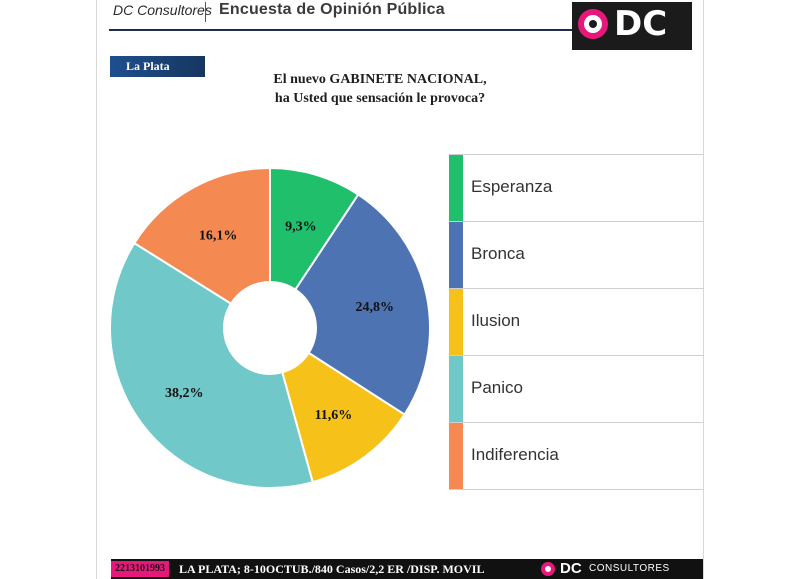 This screenshot has width=800, height=579. Describe the element at coordinates (140, 569) in the screenshot. I see `footer-phone: 2213101993` at that location.